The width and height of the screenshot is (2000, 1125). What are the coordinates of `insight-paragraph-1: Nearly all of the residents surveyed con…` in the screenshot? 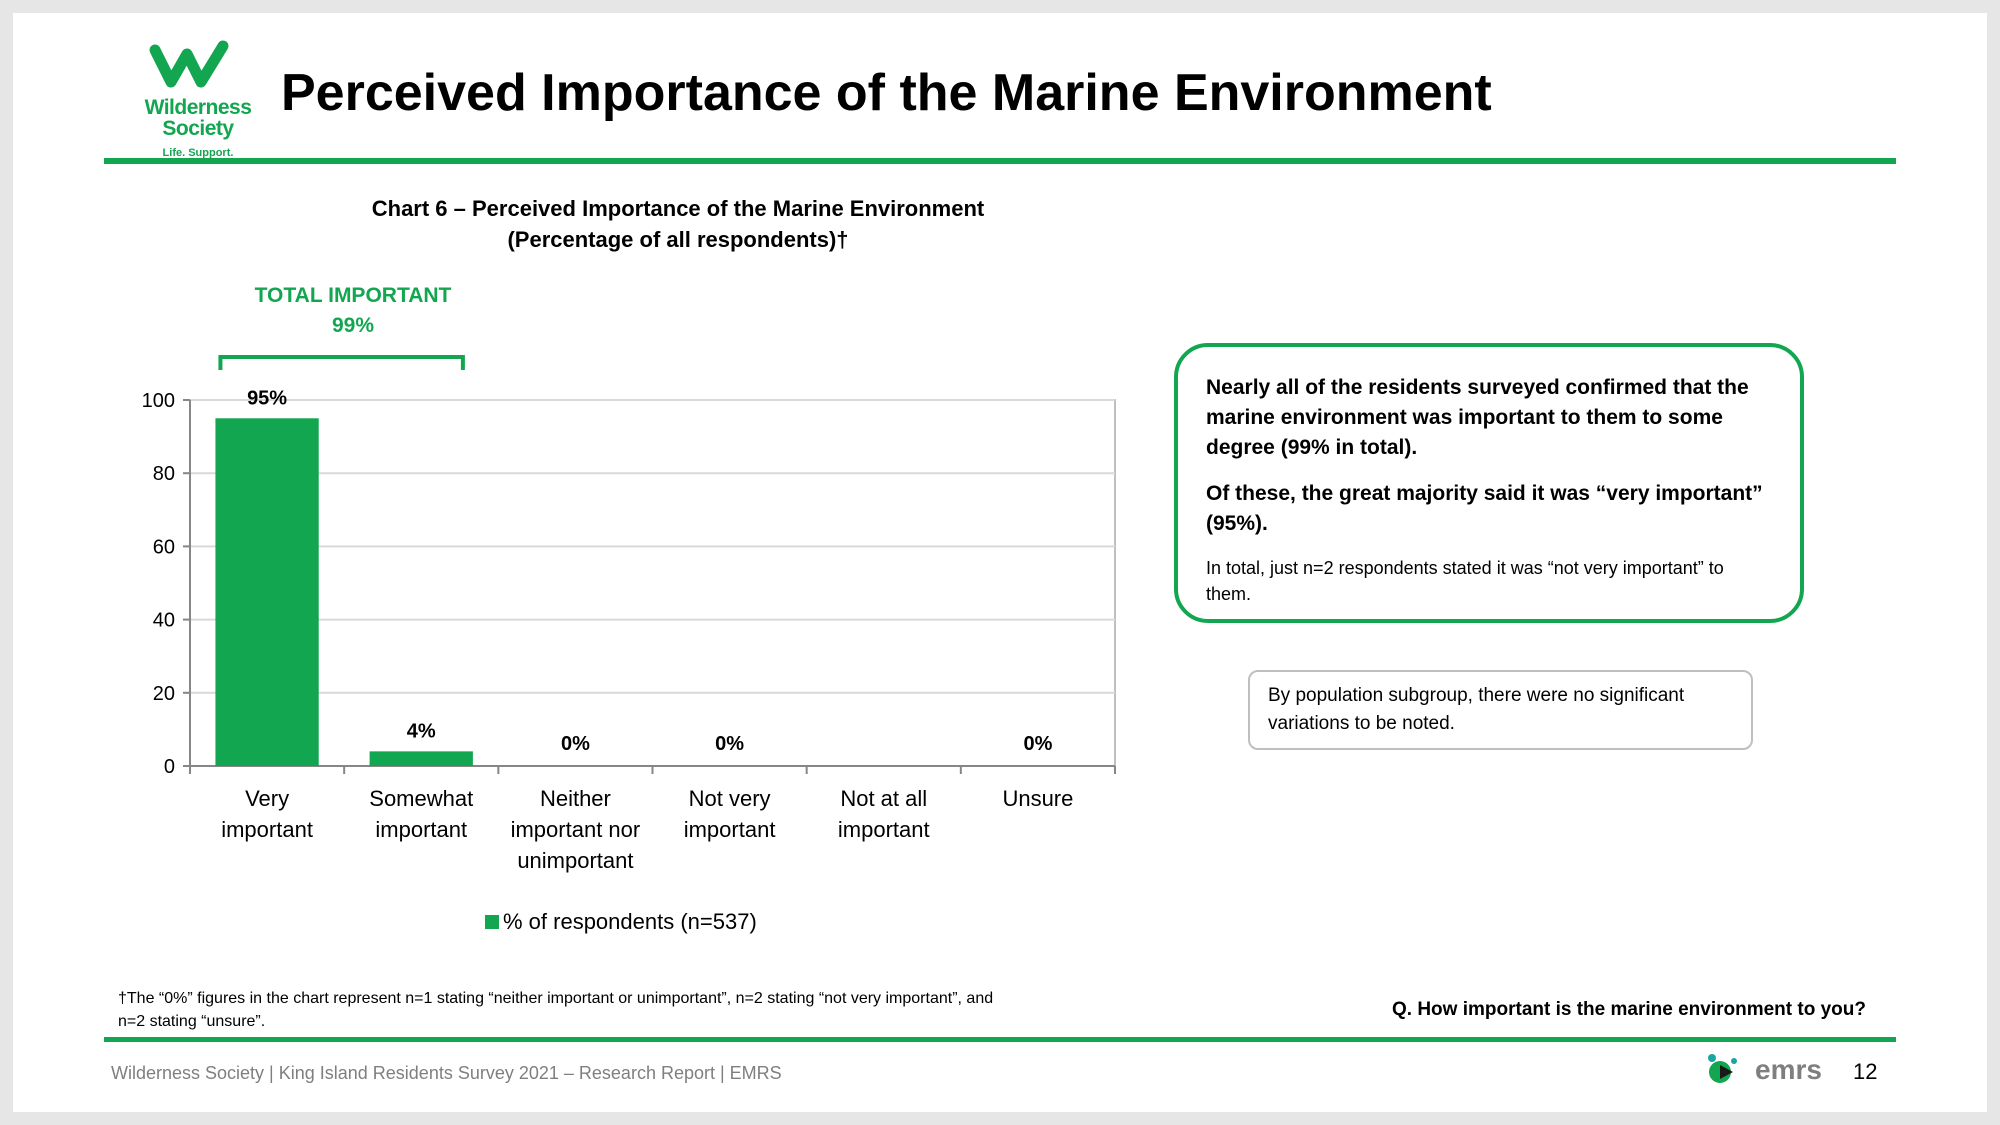 It's located at (1477, 417).